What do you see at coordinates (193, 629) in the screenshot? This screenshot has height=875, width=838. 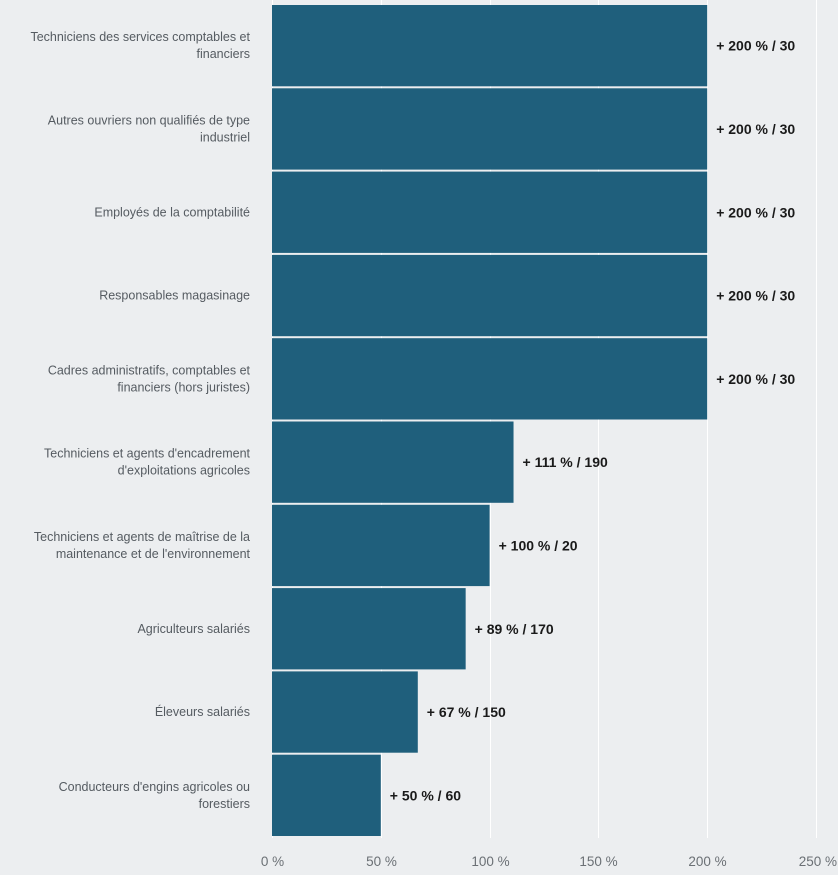 I see `category-label: Agriculteurs salariés` at bounding box center [193, 629].